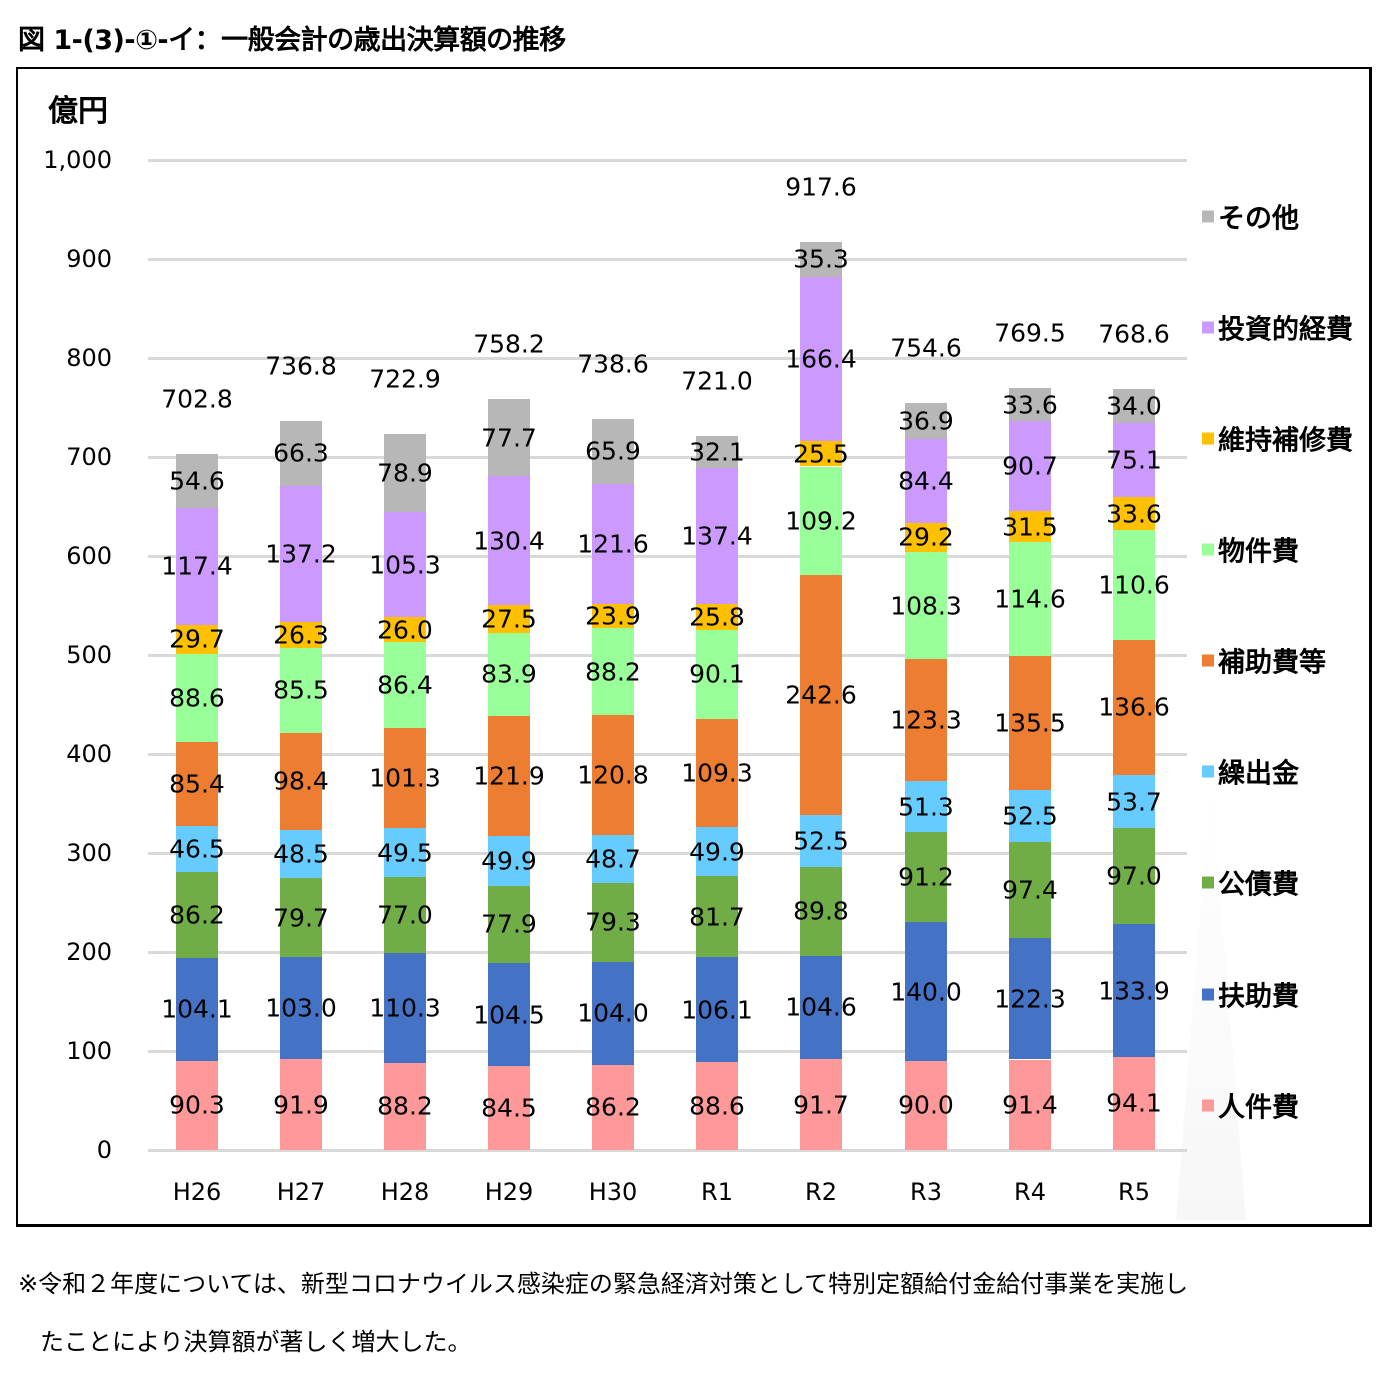 The height and width of the screenshot is (1388, 1388). Describe the element at coordinates (509, 344) in the screenshot. I see `total-value-label: 758.2` at that location.